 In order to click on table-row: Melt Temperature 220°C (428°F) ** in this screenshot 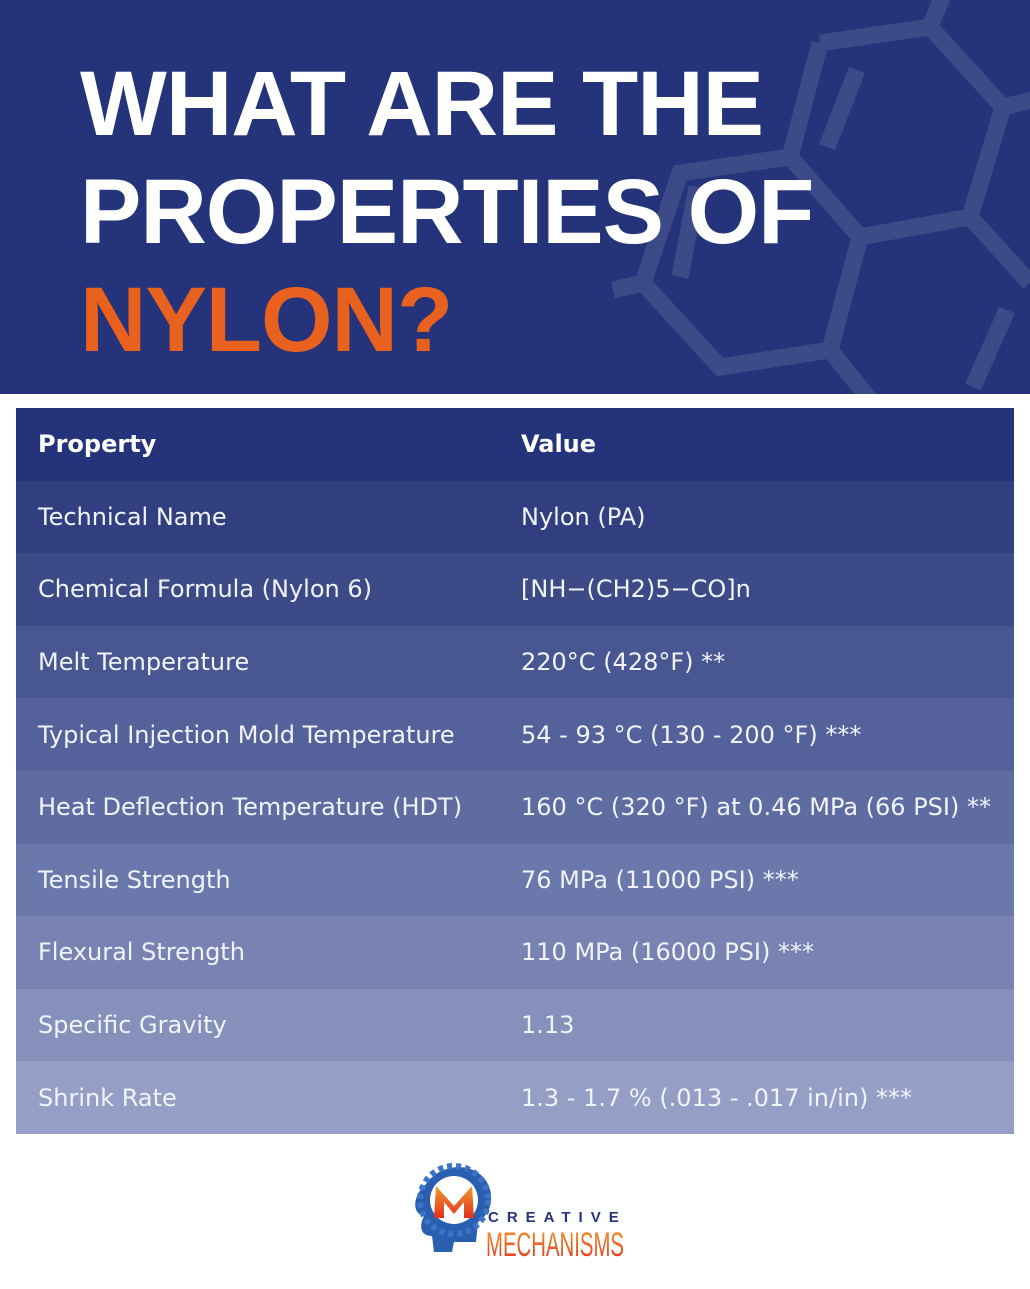, I will do `click(515, 662)`.